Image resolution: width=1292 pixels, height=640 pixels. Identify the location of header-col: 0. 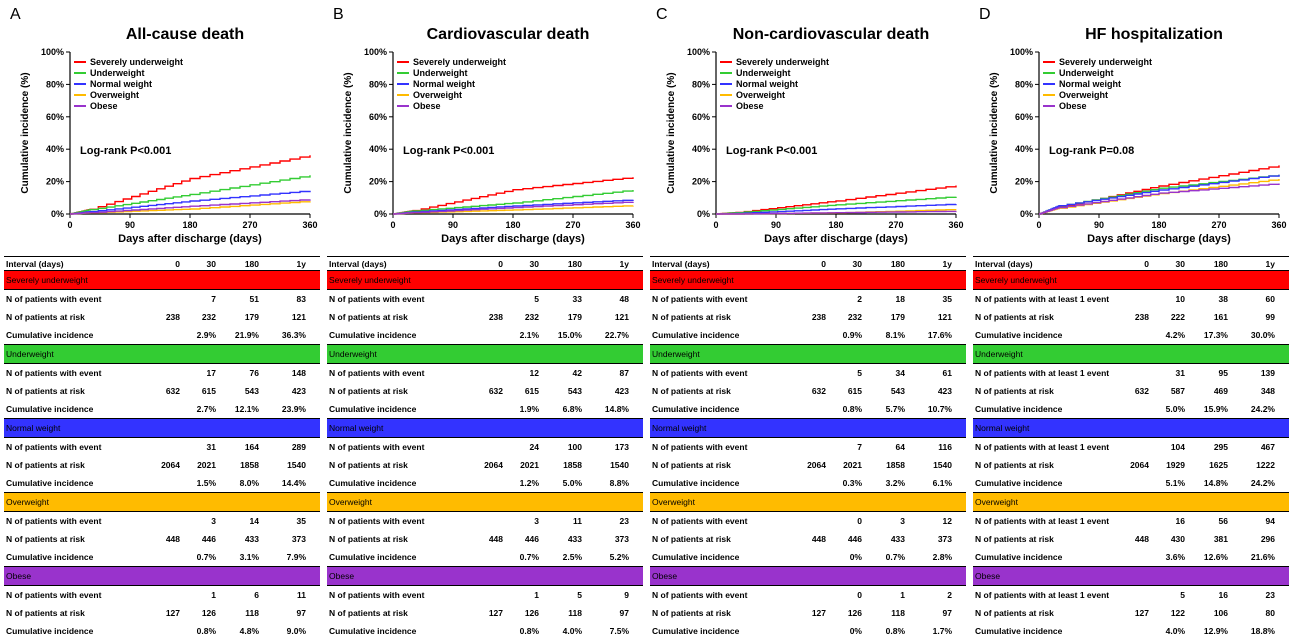
(823, 264).